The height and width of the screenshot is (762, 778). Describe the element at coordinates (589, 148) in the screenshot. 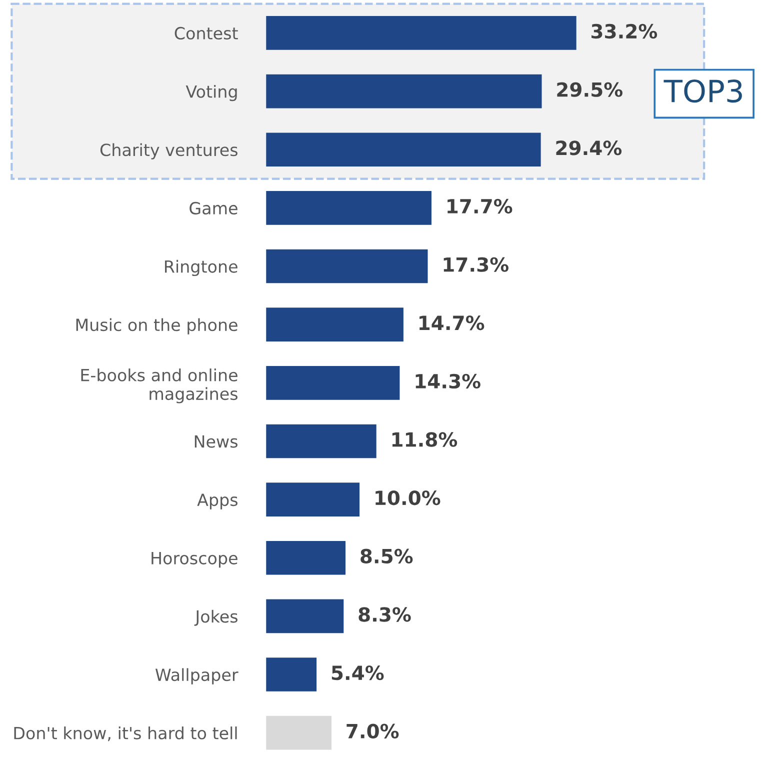

I see `data-label: 29.4%` at that location.